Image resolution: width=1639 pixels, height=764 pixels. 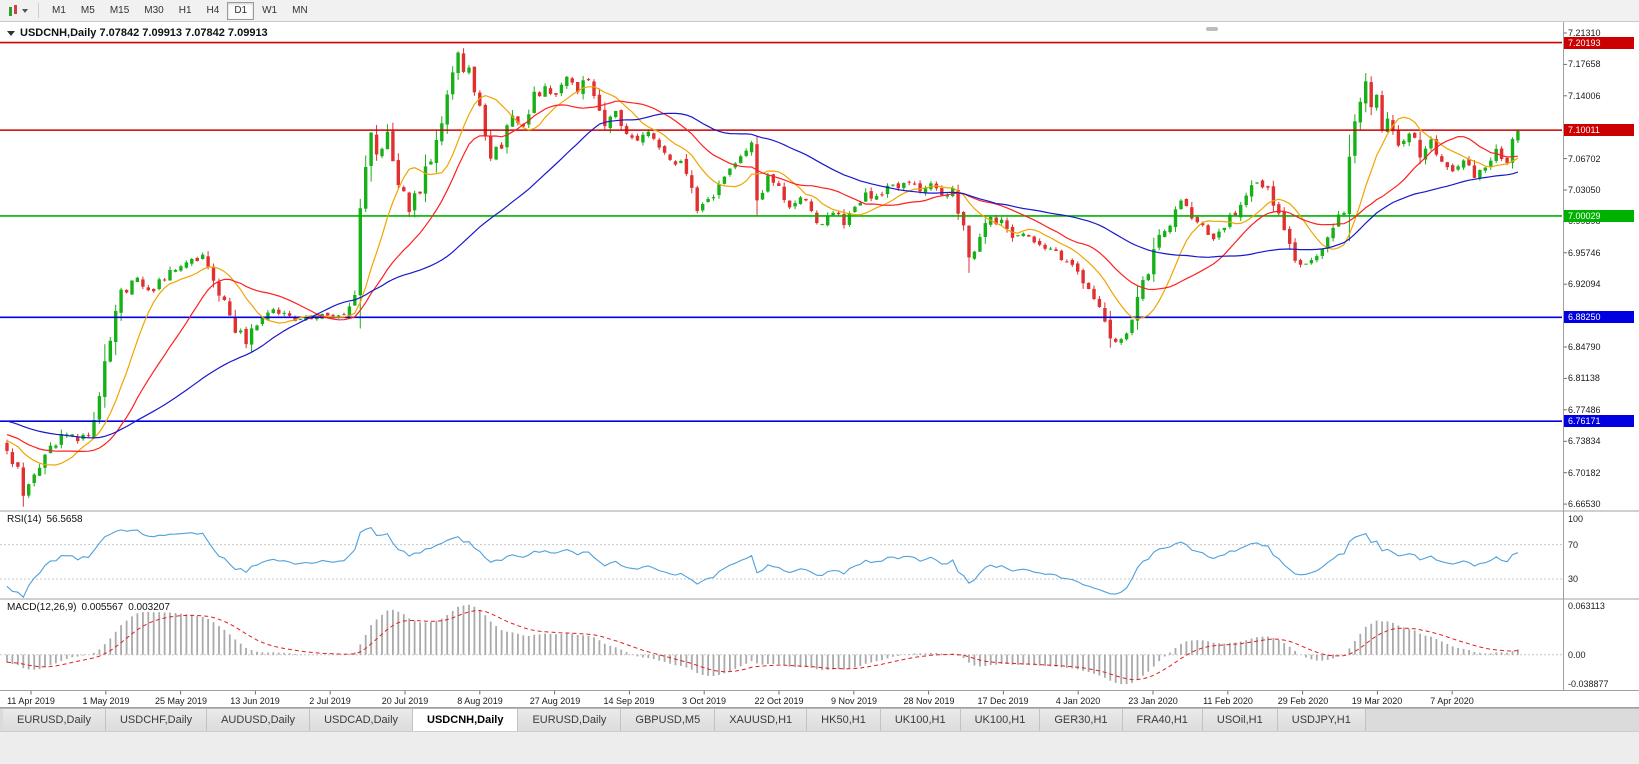 What do you see at coordinates (42, 607) in the screenshot?
I see `macd-indicator-name: MACD(12,26,9)` at bounding box center [42, 607].